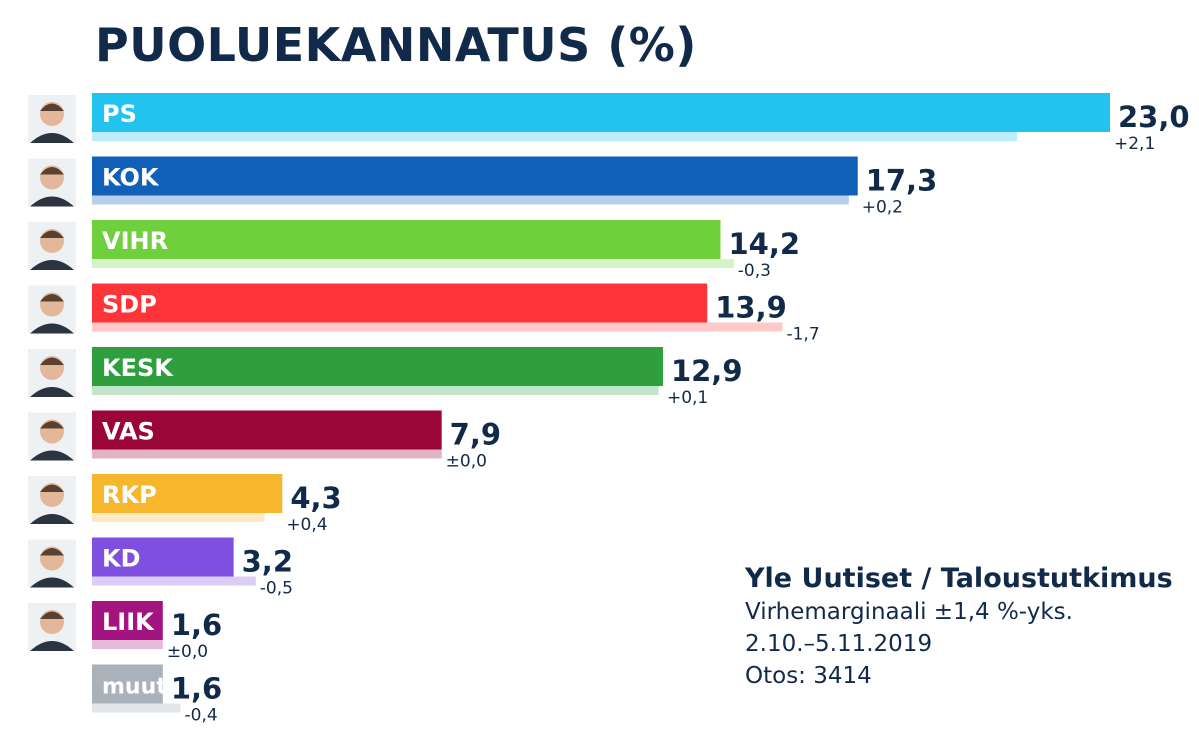  Describe the element at coordinates (1134, 144) in the screenshot. I see `change-label: +2,1` at that location.